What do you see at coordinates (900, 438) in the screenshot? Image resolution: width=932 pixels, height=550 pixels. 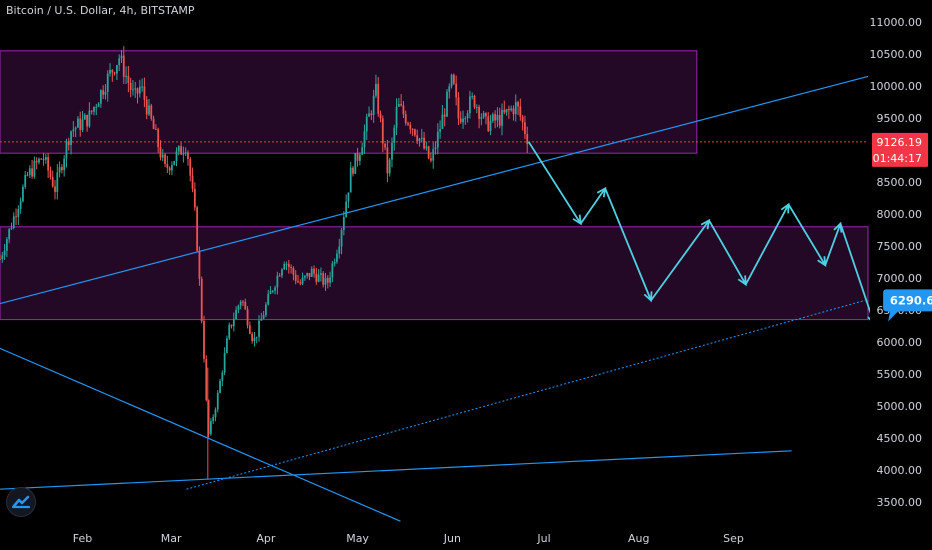 I see `price-tick-label: 4500.00` at bounding box center [900, 438].